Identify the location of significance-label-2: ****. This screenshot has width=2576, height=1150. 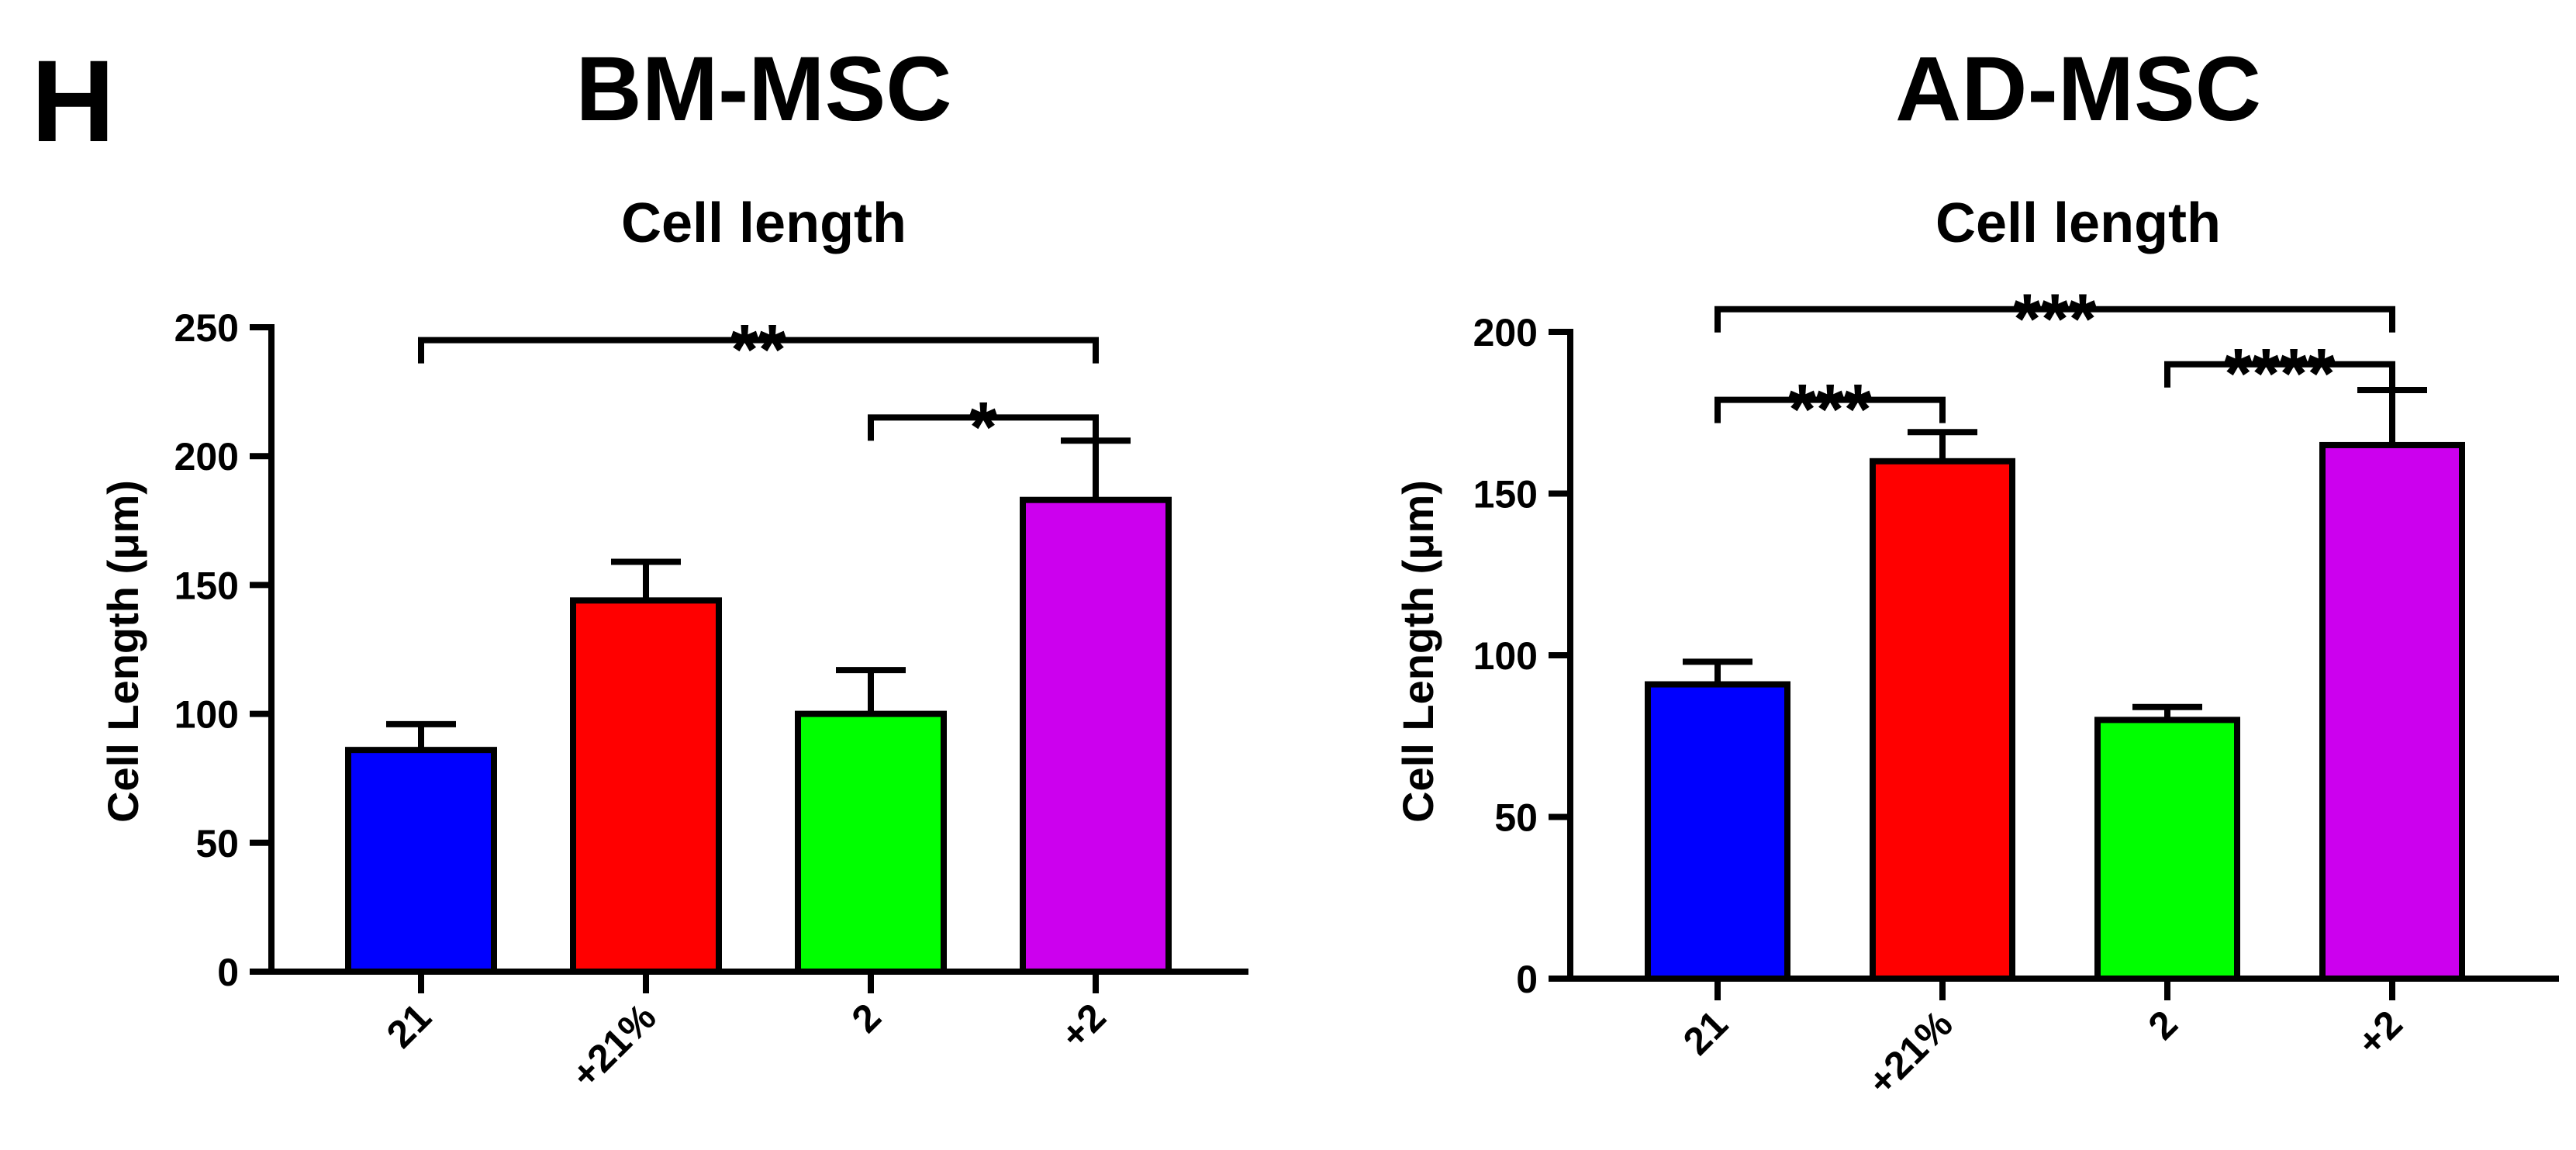
(2280, 374).